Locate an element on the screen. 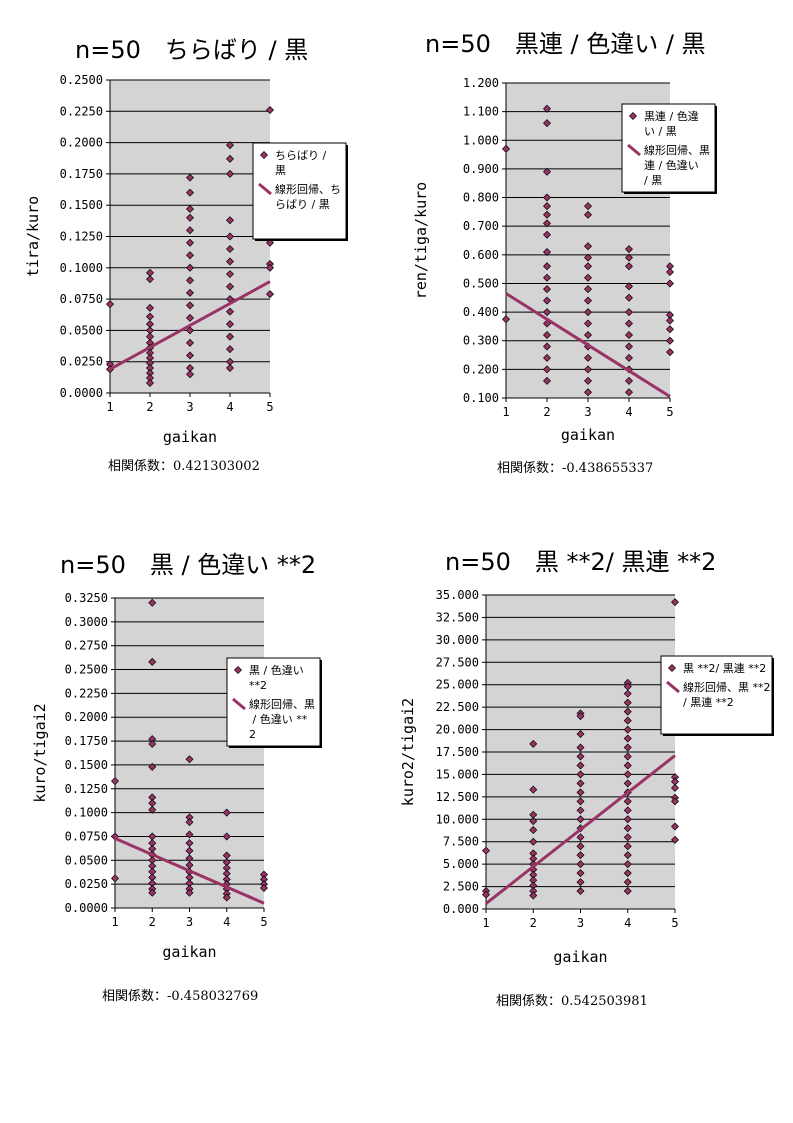 The height and width of the screenshot is (1123, 793). y-tick-label: 22.500 is located at coordinates (457, 707).